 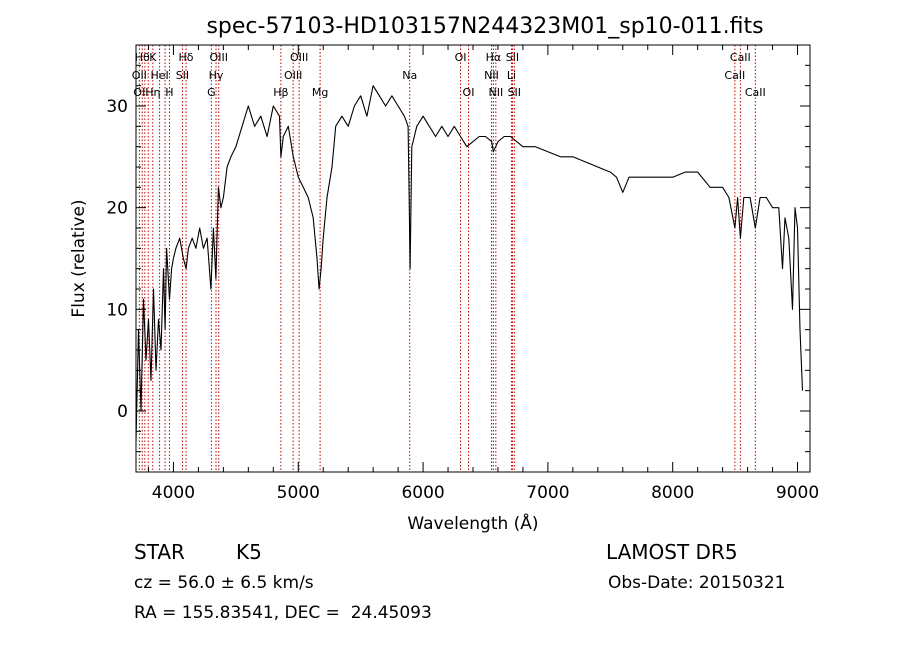 What do you see at coordinates (173, 493) in the screenshot?
I see `x-tick-label: 4000` at bounding box center [173, 493].